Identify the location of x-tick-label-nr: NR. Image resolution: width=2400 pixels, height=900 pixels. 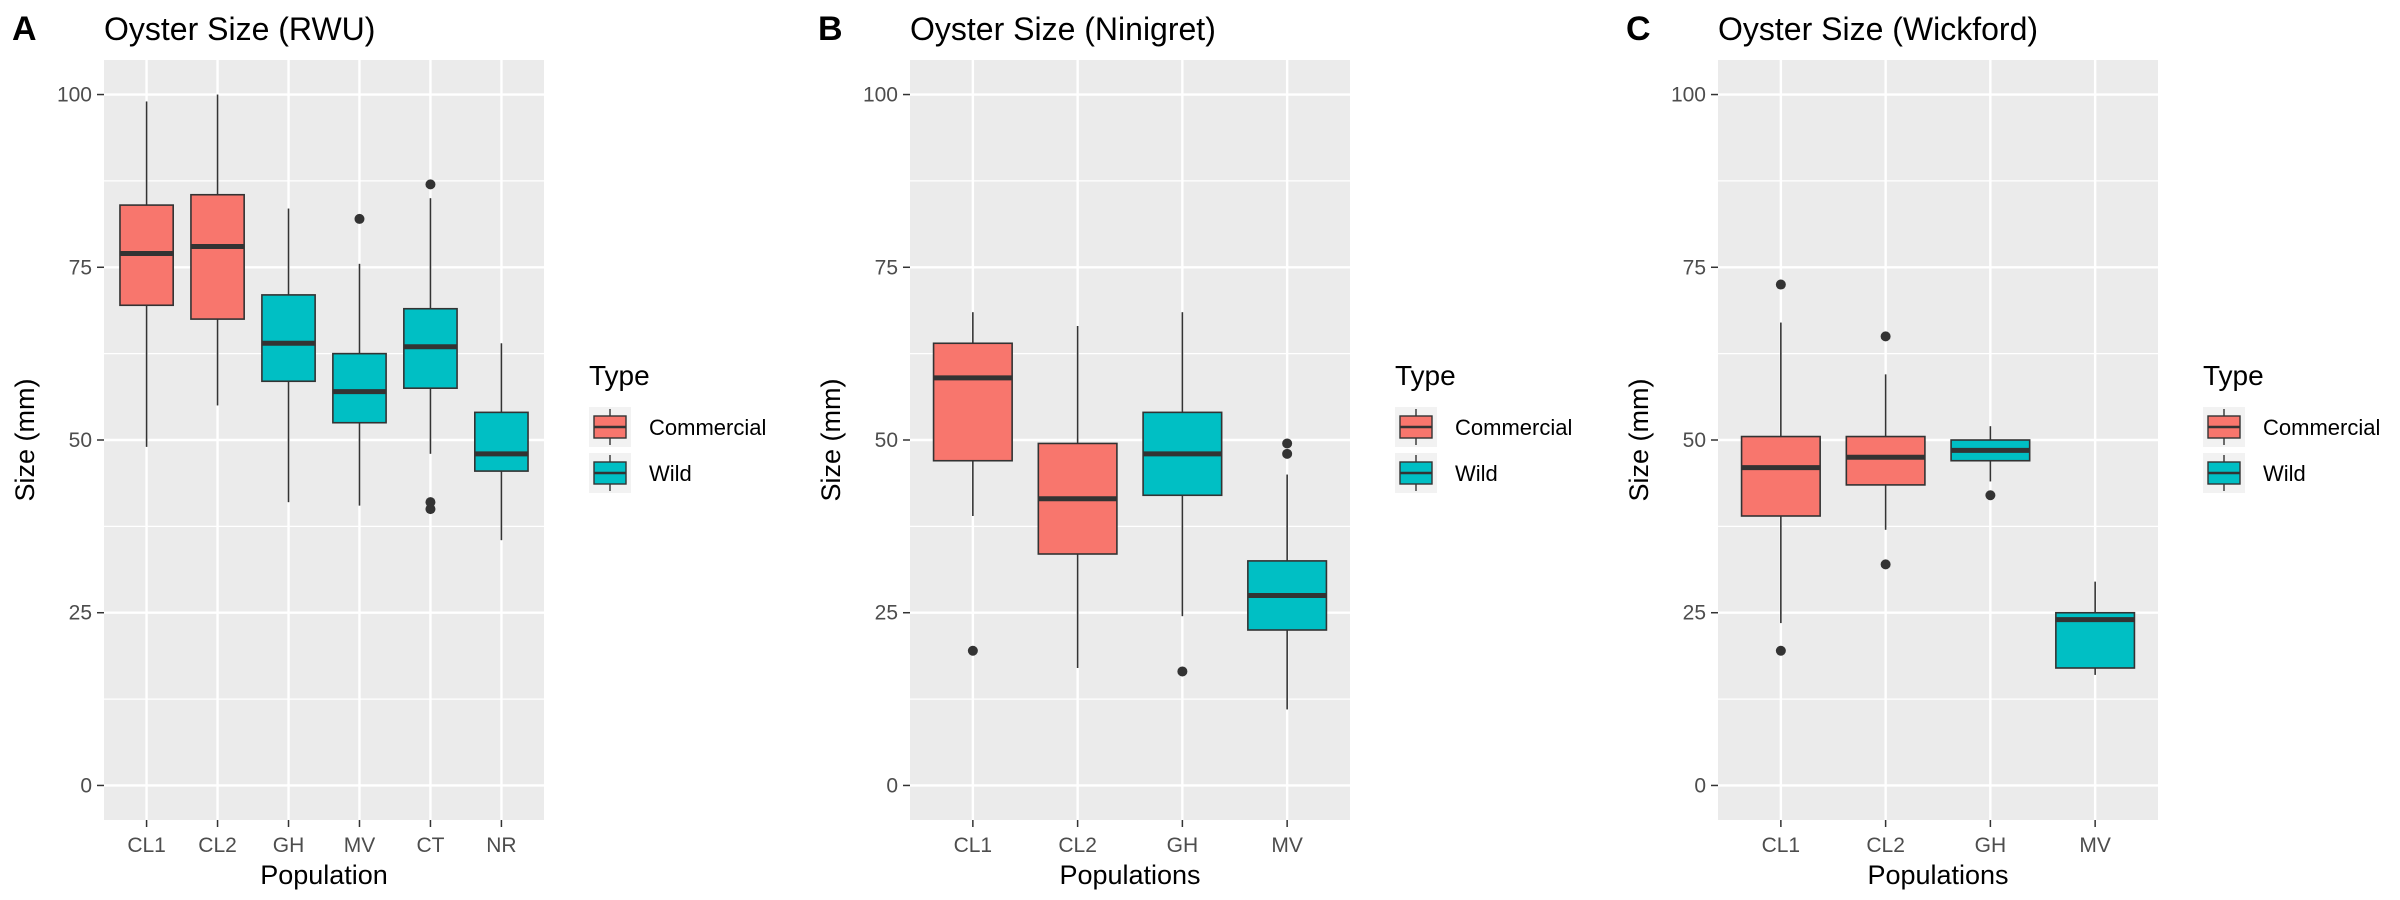
(501, 845).